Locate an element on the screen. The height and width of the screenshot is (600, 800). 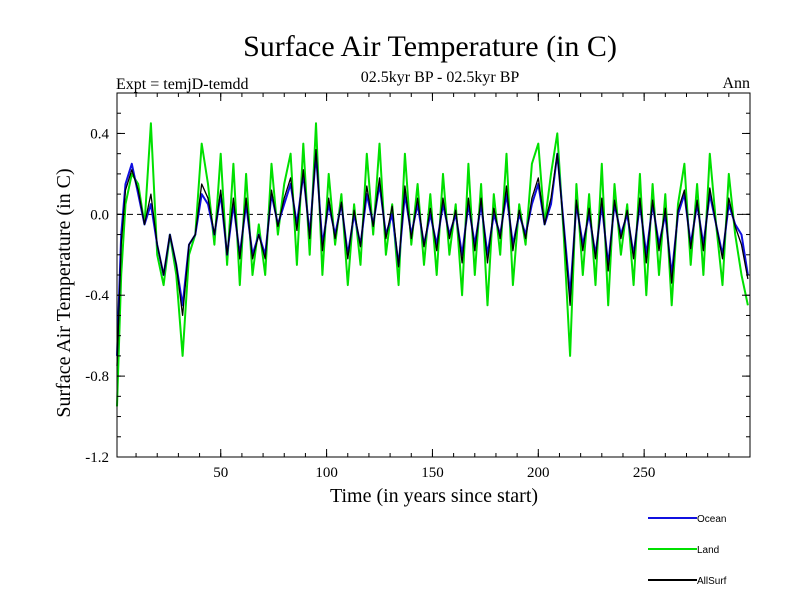
y-tick-label: -1.2 is located at coordinates (97, 458).